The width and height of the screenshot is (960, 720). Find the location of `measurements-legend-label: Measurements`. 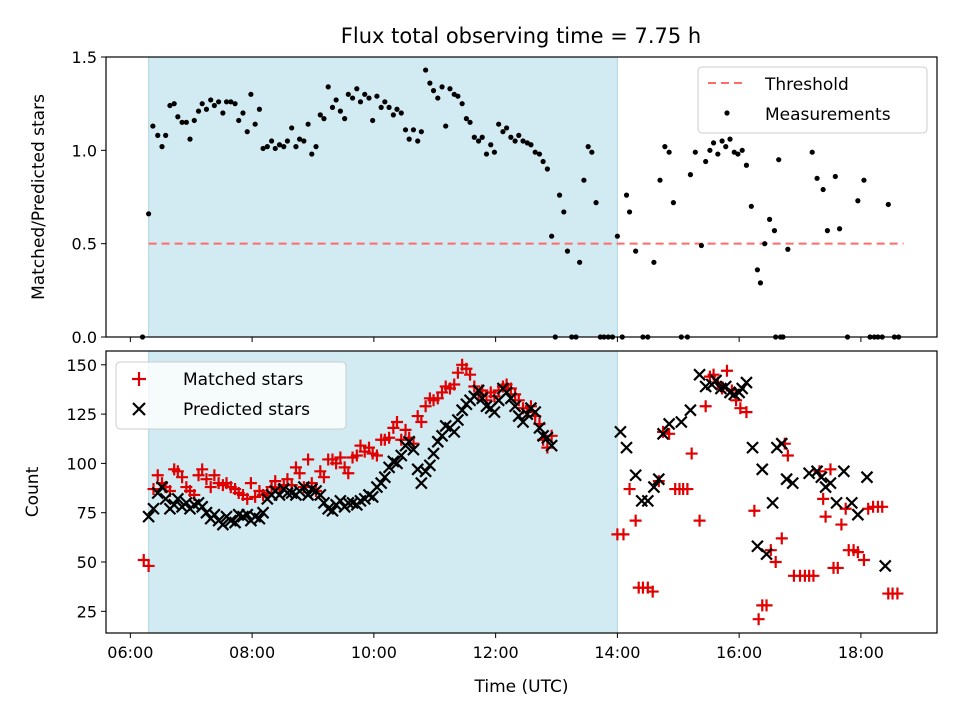

measurements-legend-label: Measurements is located at coordinates (828, 115).